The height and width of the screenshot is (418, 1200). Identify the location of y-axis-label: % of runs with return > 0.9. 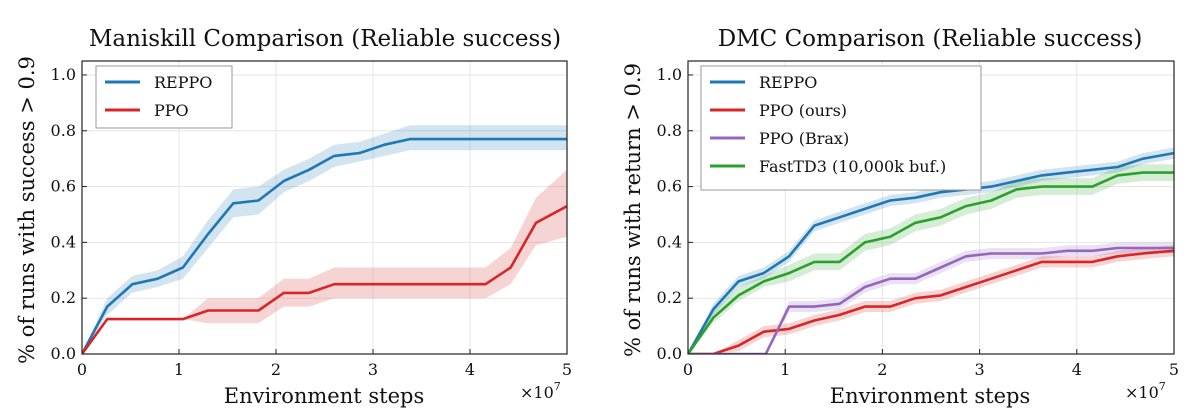
(633, 210).